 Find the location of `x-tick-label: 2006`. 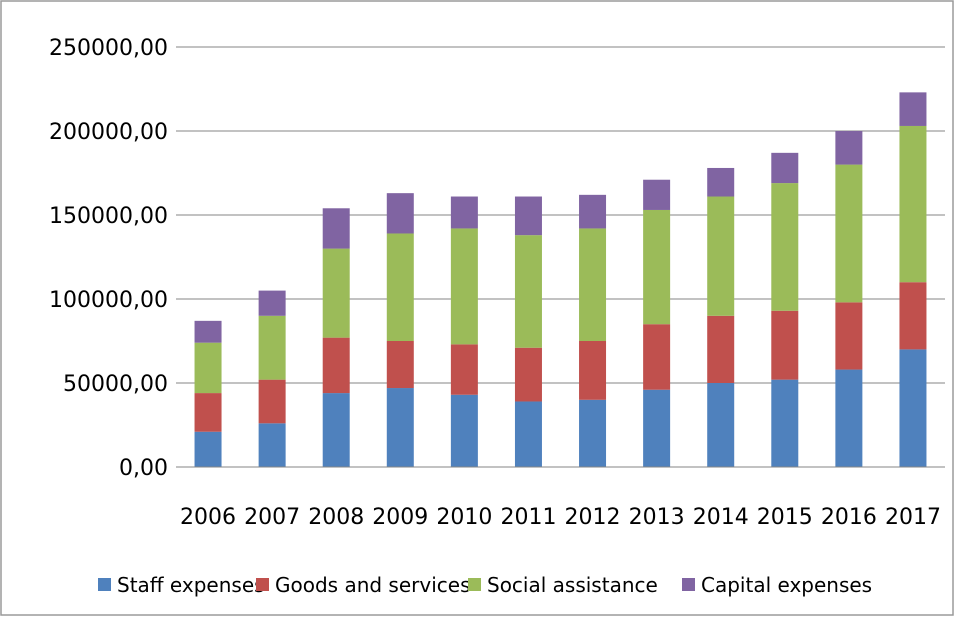

x-tick-label: 2006 is located at coordinates (208, 517).